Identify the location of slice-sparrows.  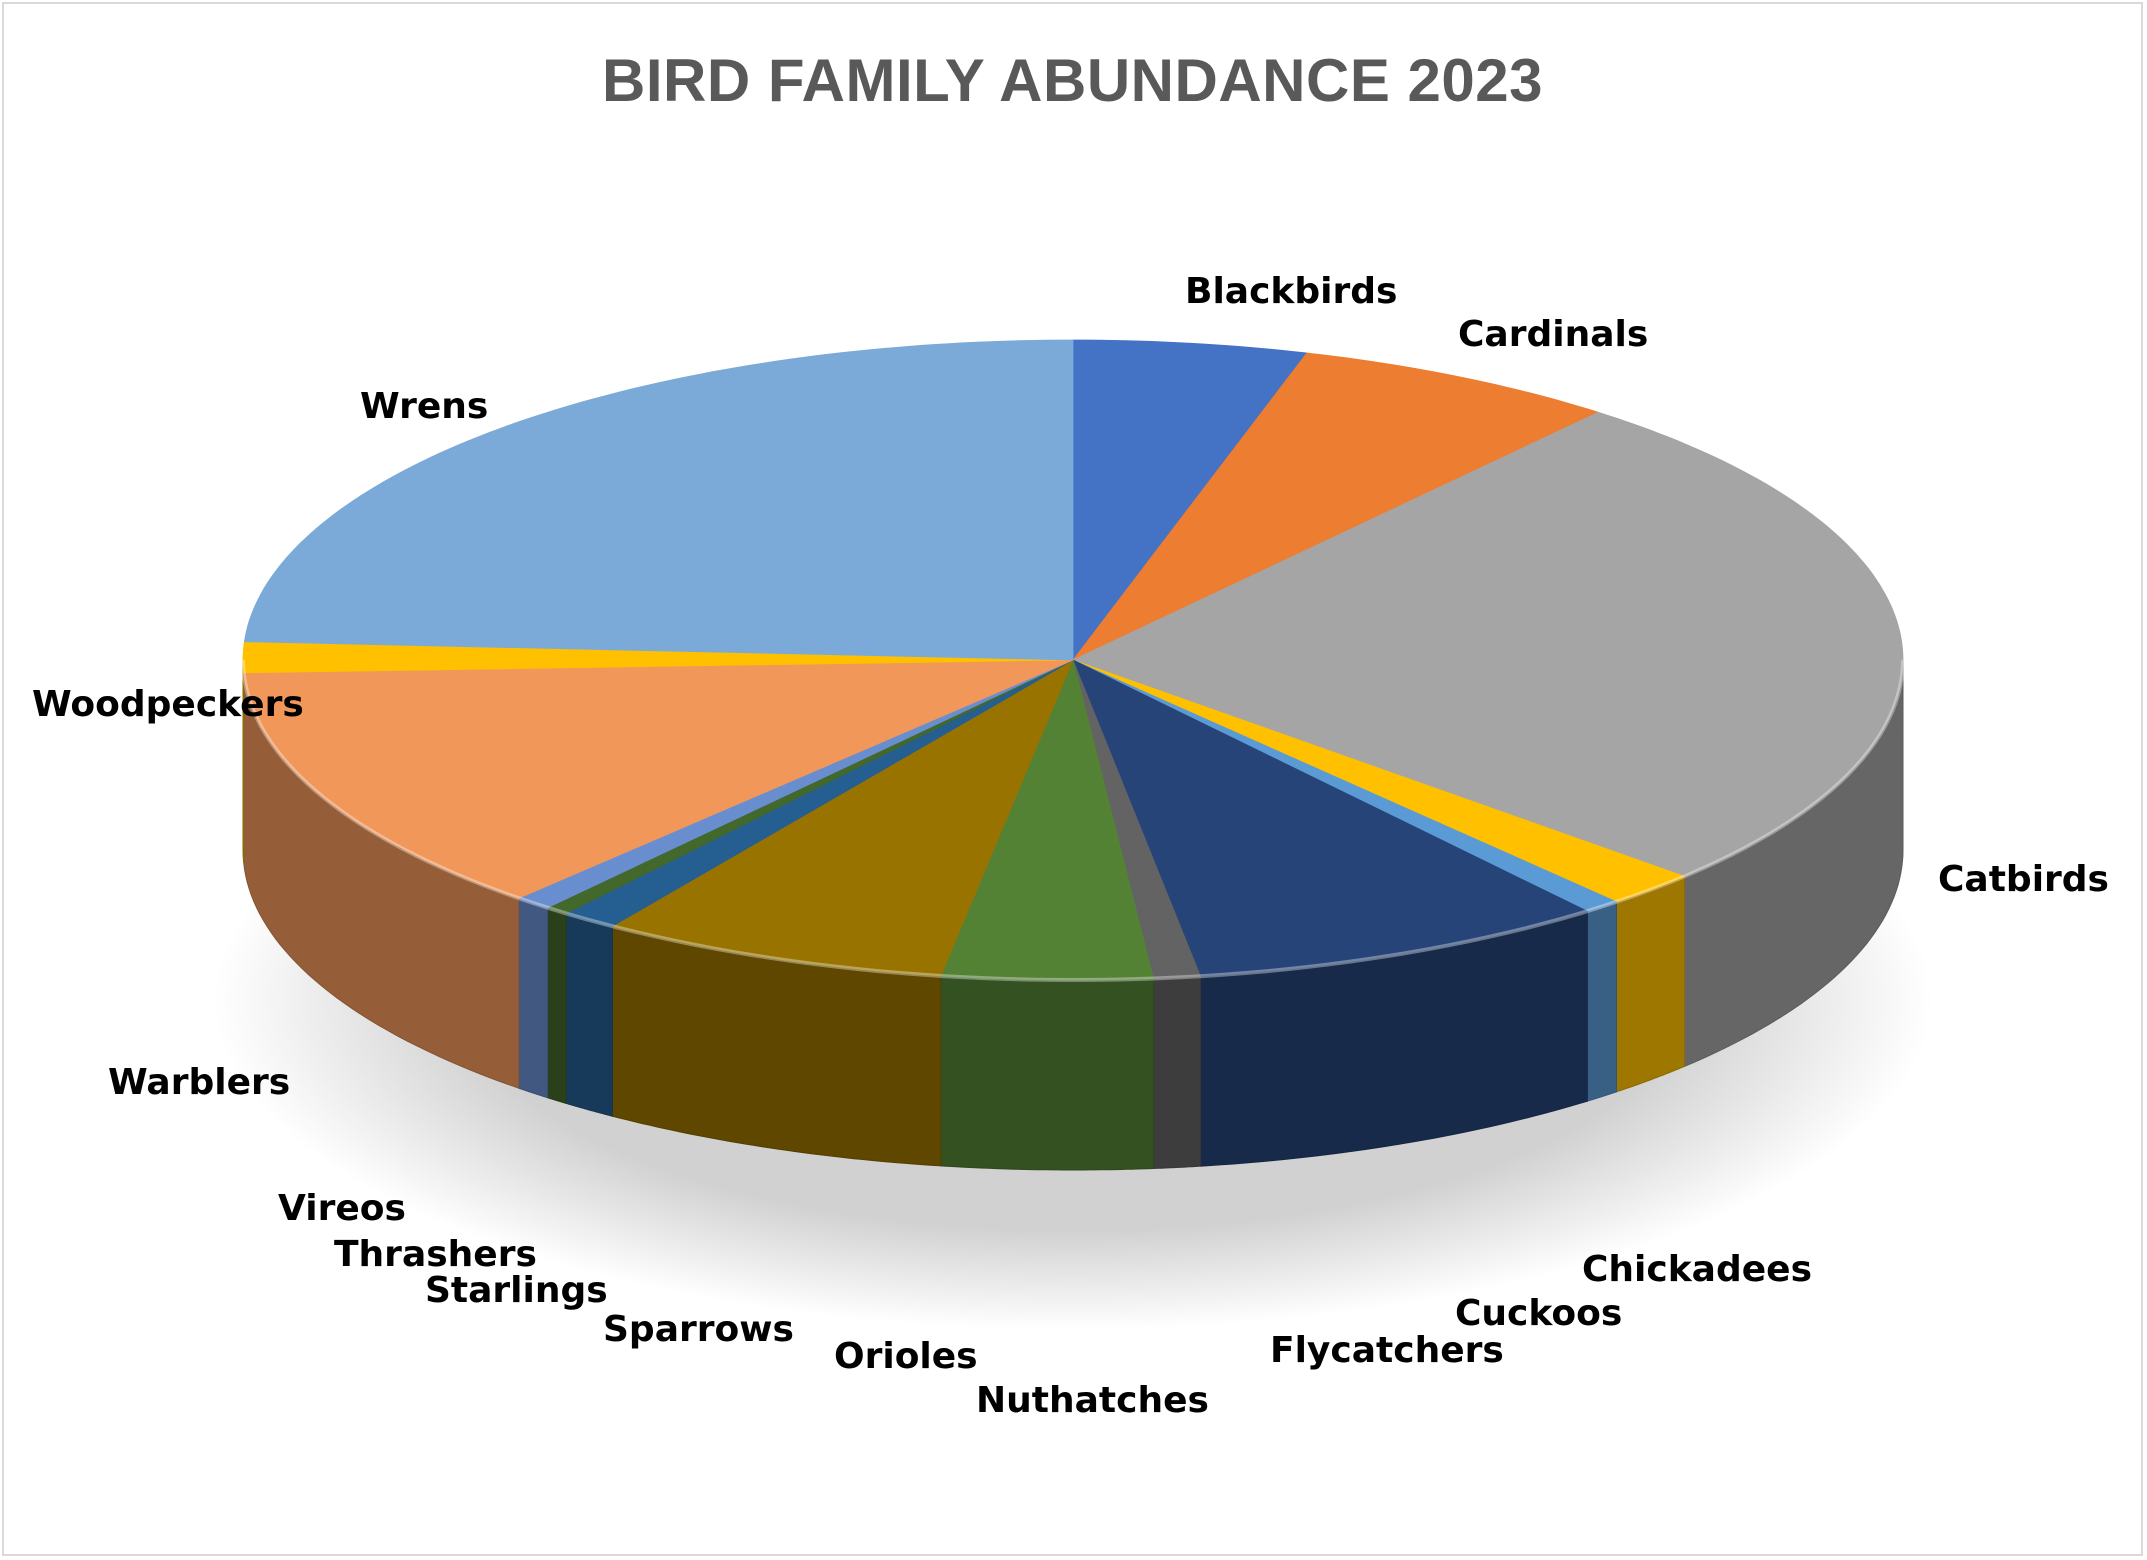
(842, 818).